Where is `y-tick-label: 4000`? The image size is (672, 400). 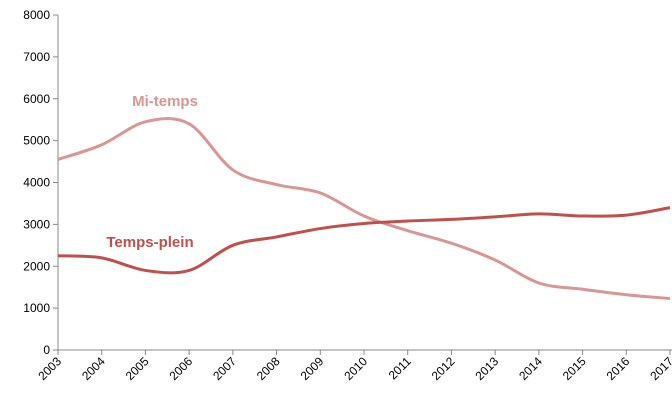
y-tick-label: 4000 is located at coordinates (36, 183).